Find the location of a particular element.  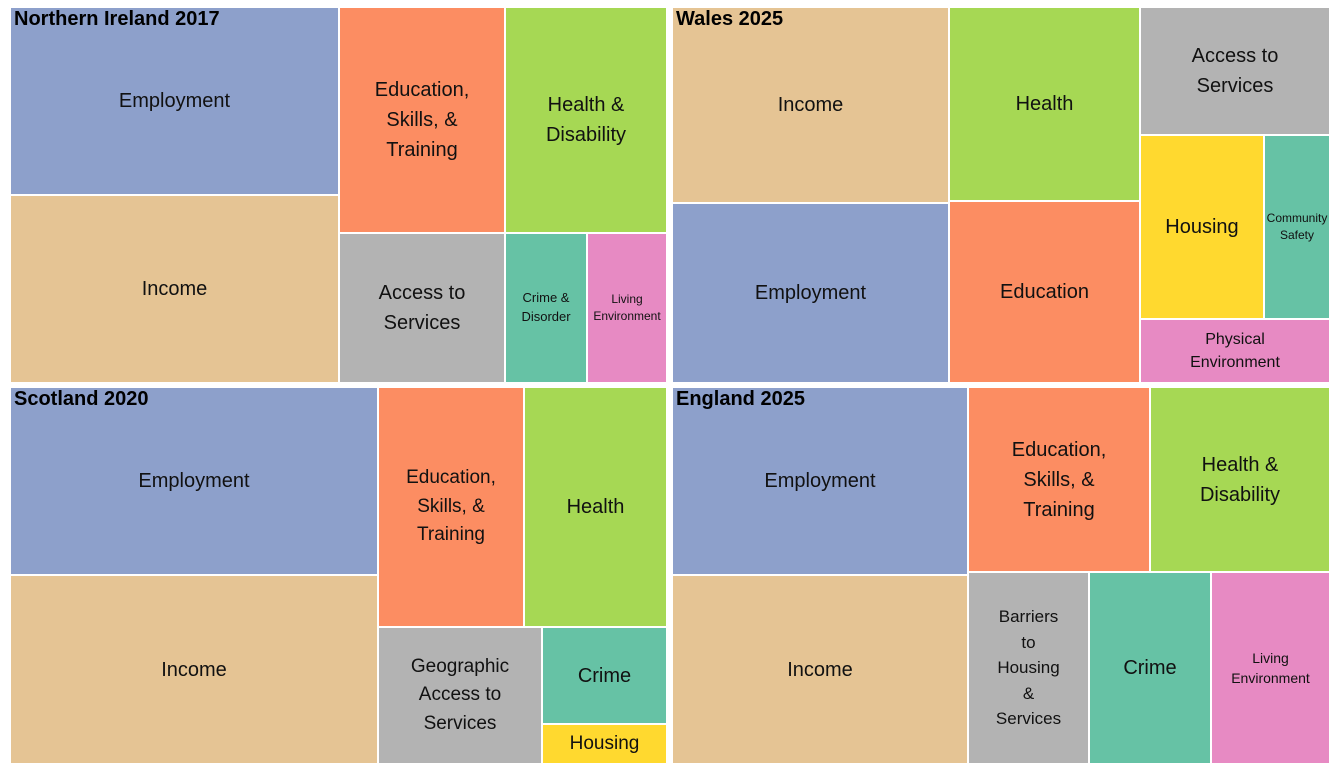

treemap-tile-community-safety: Community Safety is located at coordinates (1297, 227).